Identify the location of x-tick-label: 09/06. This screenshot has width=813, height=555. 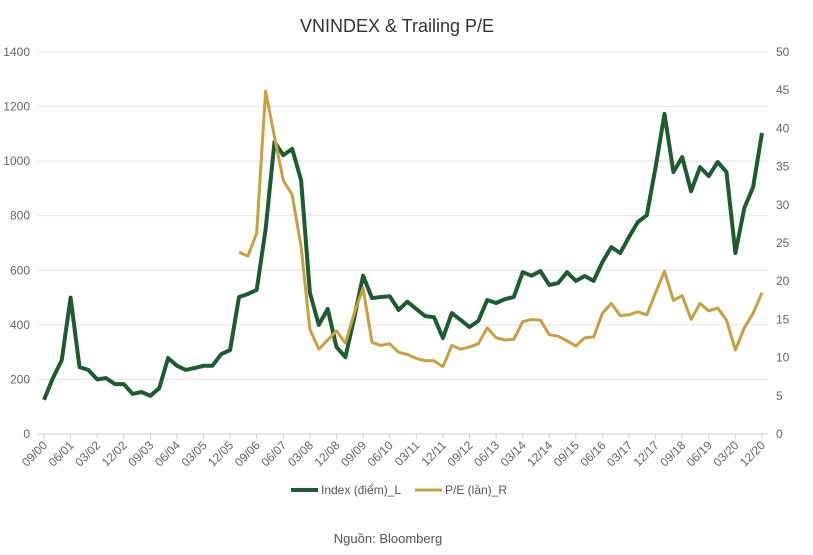
(247, 453).